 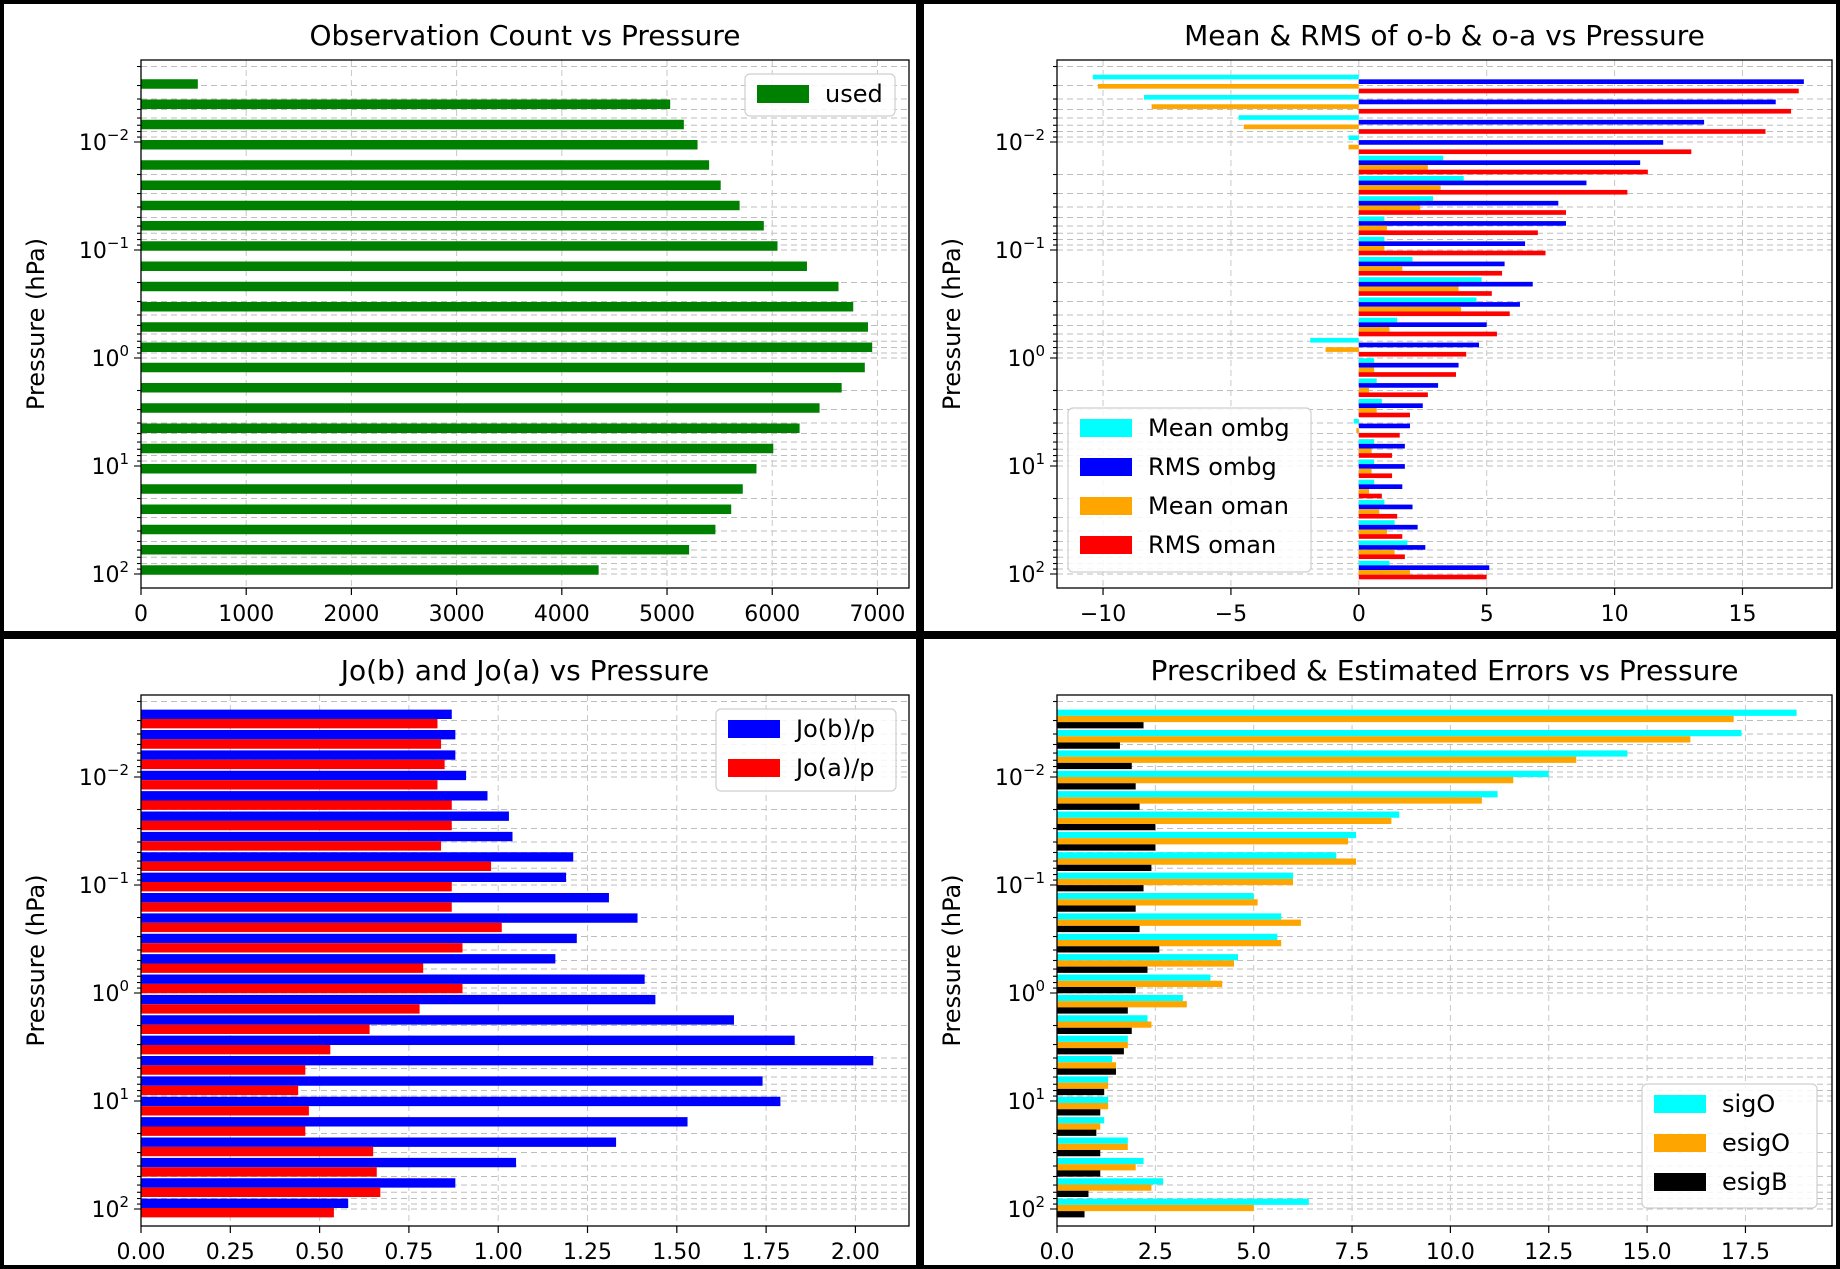 I want to click on legend: sigO esigO esigB, so click(x=1729, y=1146).